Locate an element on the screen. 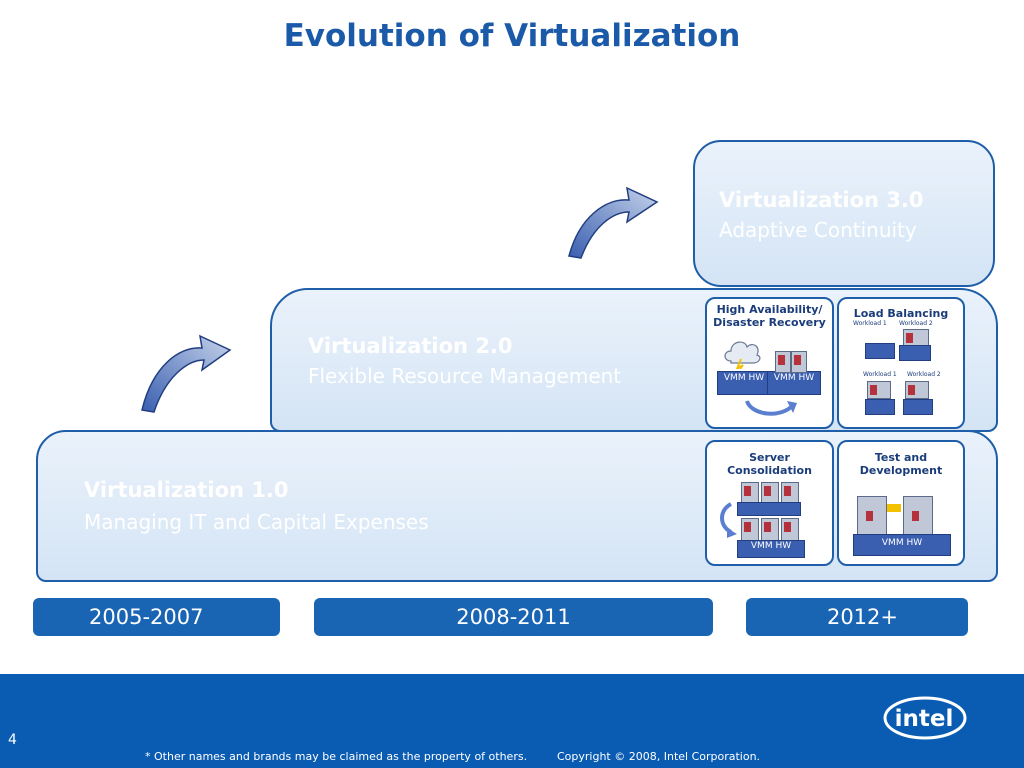 The width and height of the screenshot is (1024, 768). intel-logo: intel is located at coordinates (925, 718).